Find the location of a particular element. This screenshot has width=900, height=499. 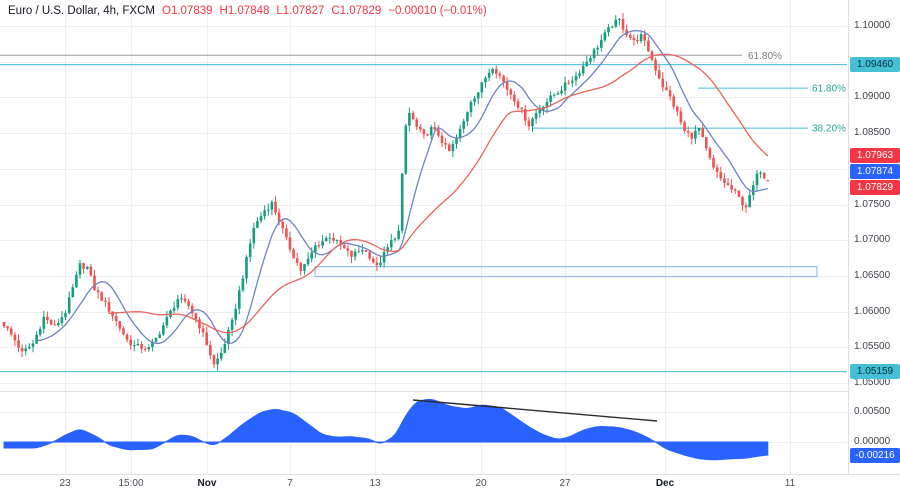

svg-text: 38.20% is located at coordinates (829, 129).